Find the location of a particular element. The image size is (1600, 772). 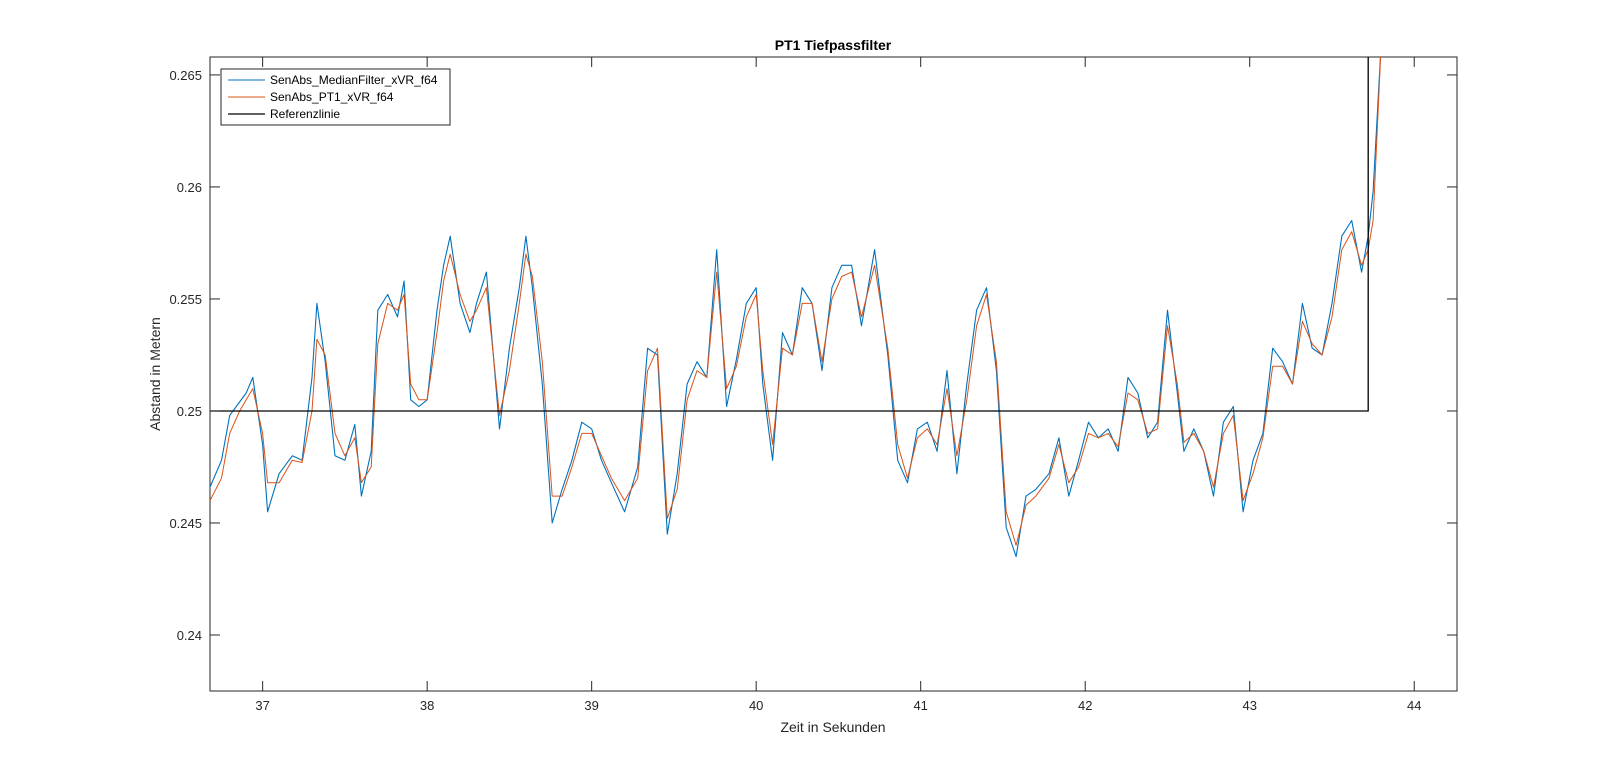

legend-box is located at coordinates (335, 97).